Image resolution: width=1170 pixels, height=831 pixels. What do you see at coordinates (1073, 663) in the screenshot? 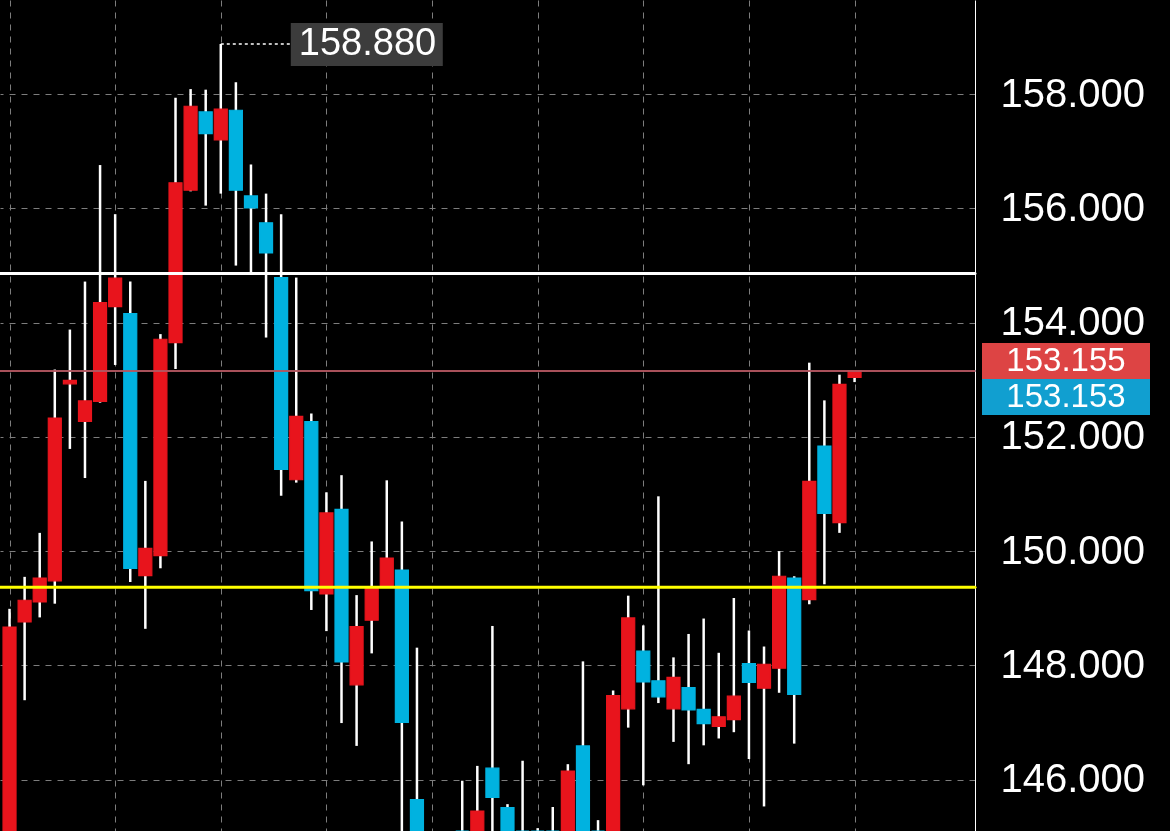
I see `y-tick-label: 148.000` at bounding box center [1073, 663].